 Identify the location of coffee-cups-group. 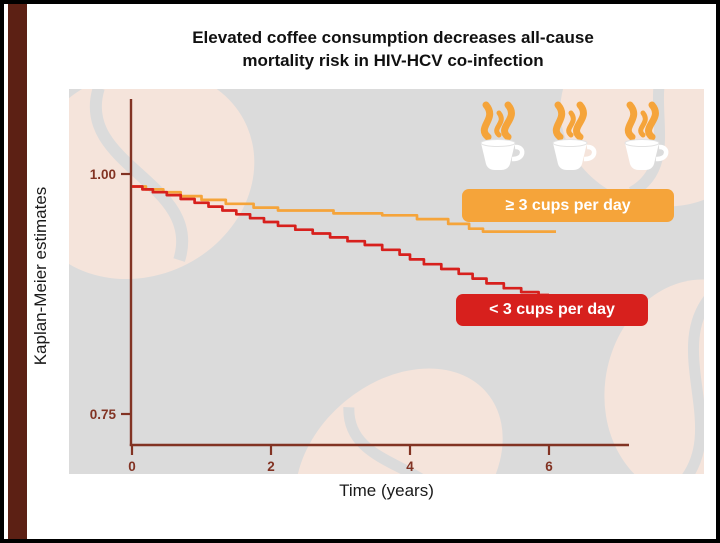
(571, 137).